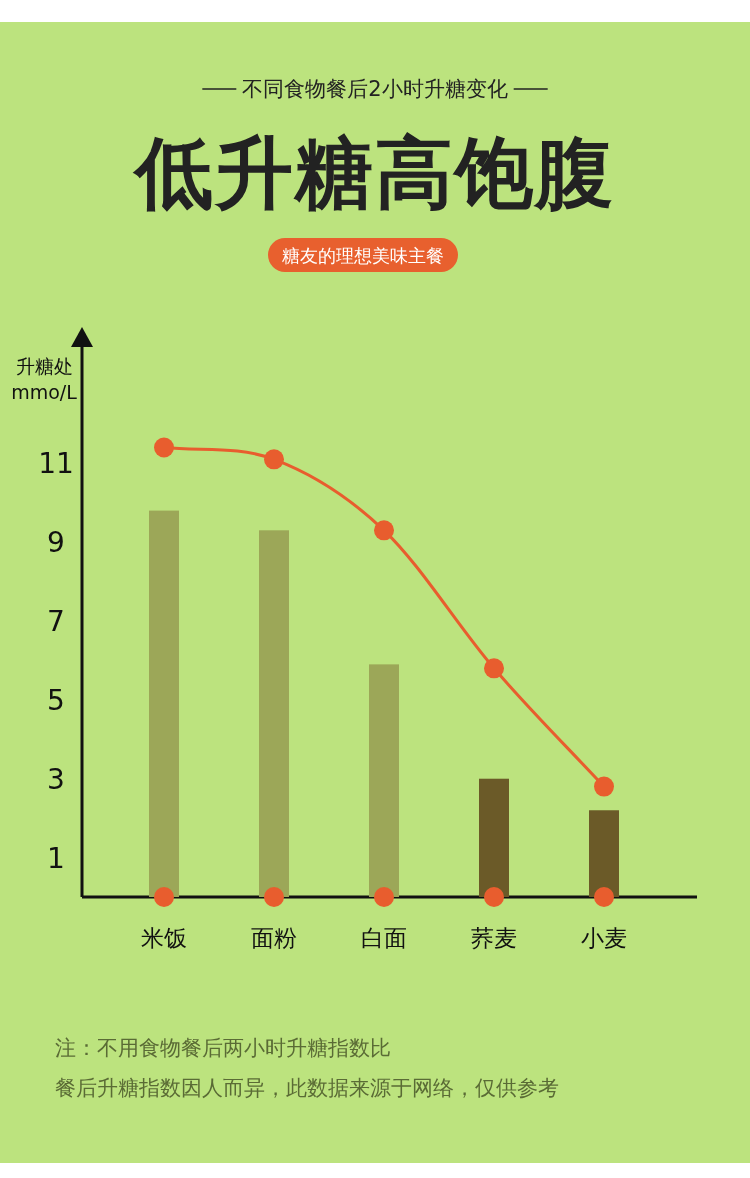  Describe the element at coordinates (274, 938) in the screenshot. I see `x-tick-label: 面粉` at that location.